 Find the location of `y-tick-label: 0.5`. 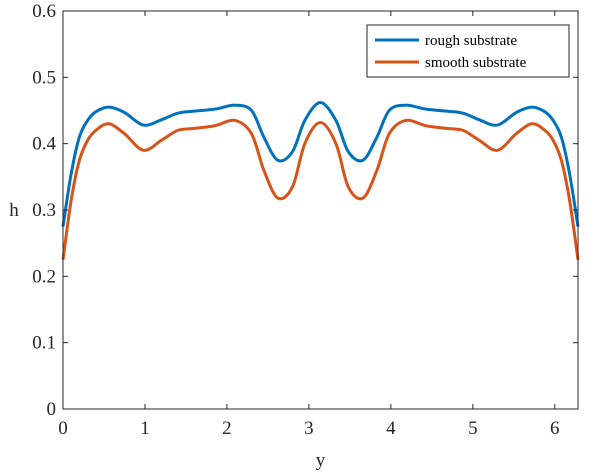

y-tick-label: 0.5 is located at coordinates (44, 77).